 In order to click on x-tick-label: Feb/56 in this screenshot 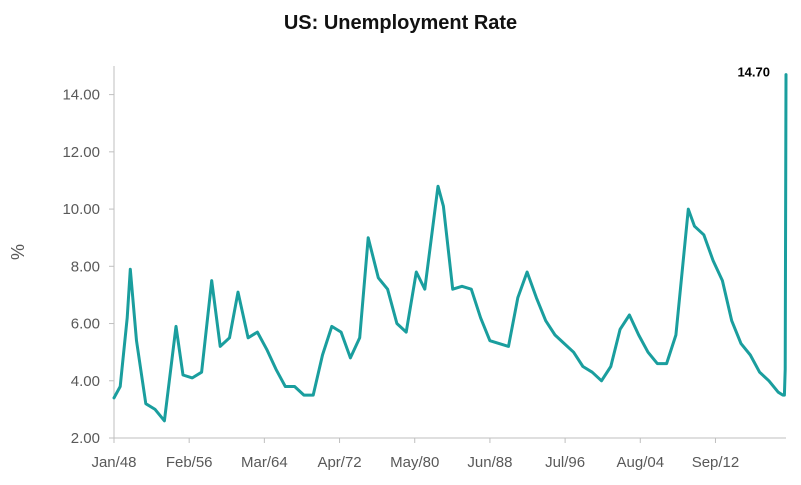, I will do `click(189, 462)`.